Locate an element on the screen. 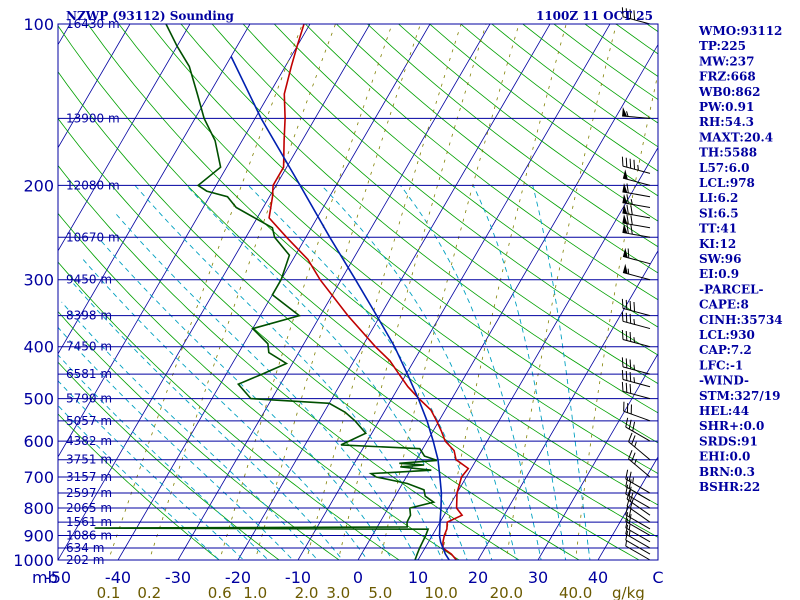 The width and height of the screenshot is (800, 600). index-line: TP:225 is located at coordinates (722, 46).